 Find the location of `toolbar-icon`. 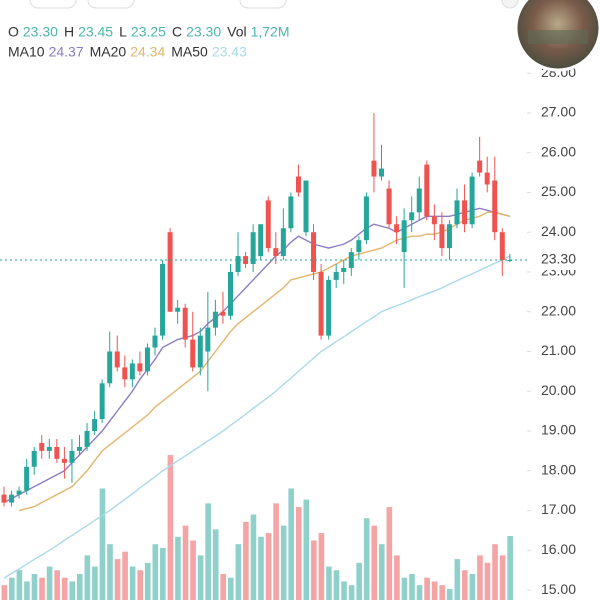

toolbar-icon is located at coordinates (510, 4).